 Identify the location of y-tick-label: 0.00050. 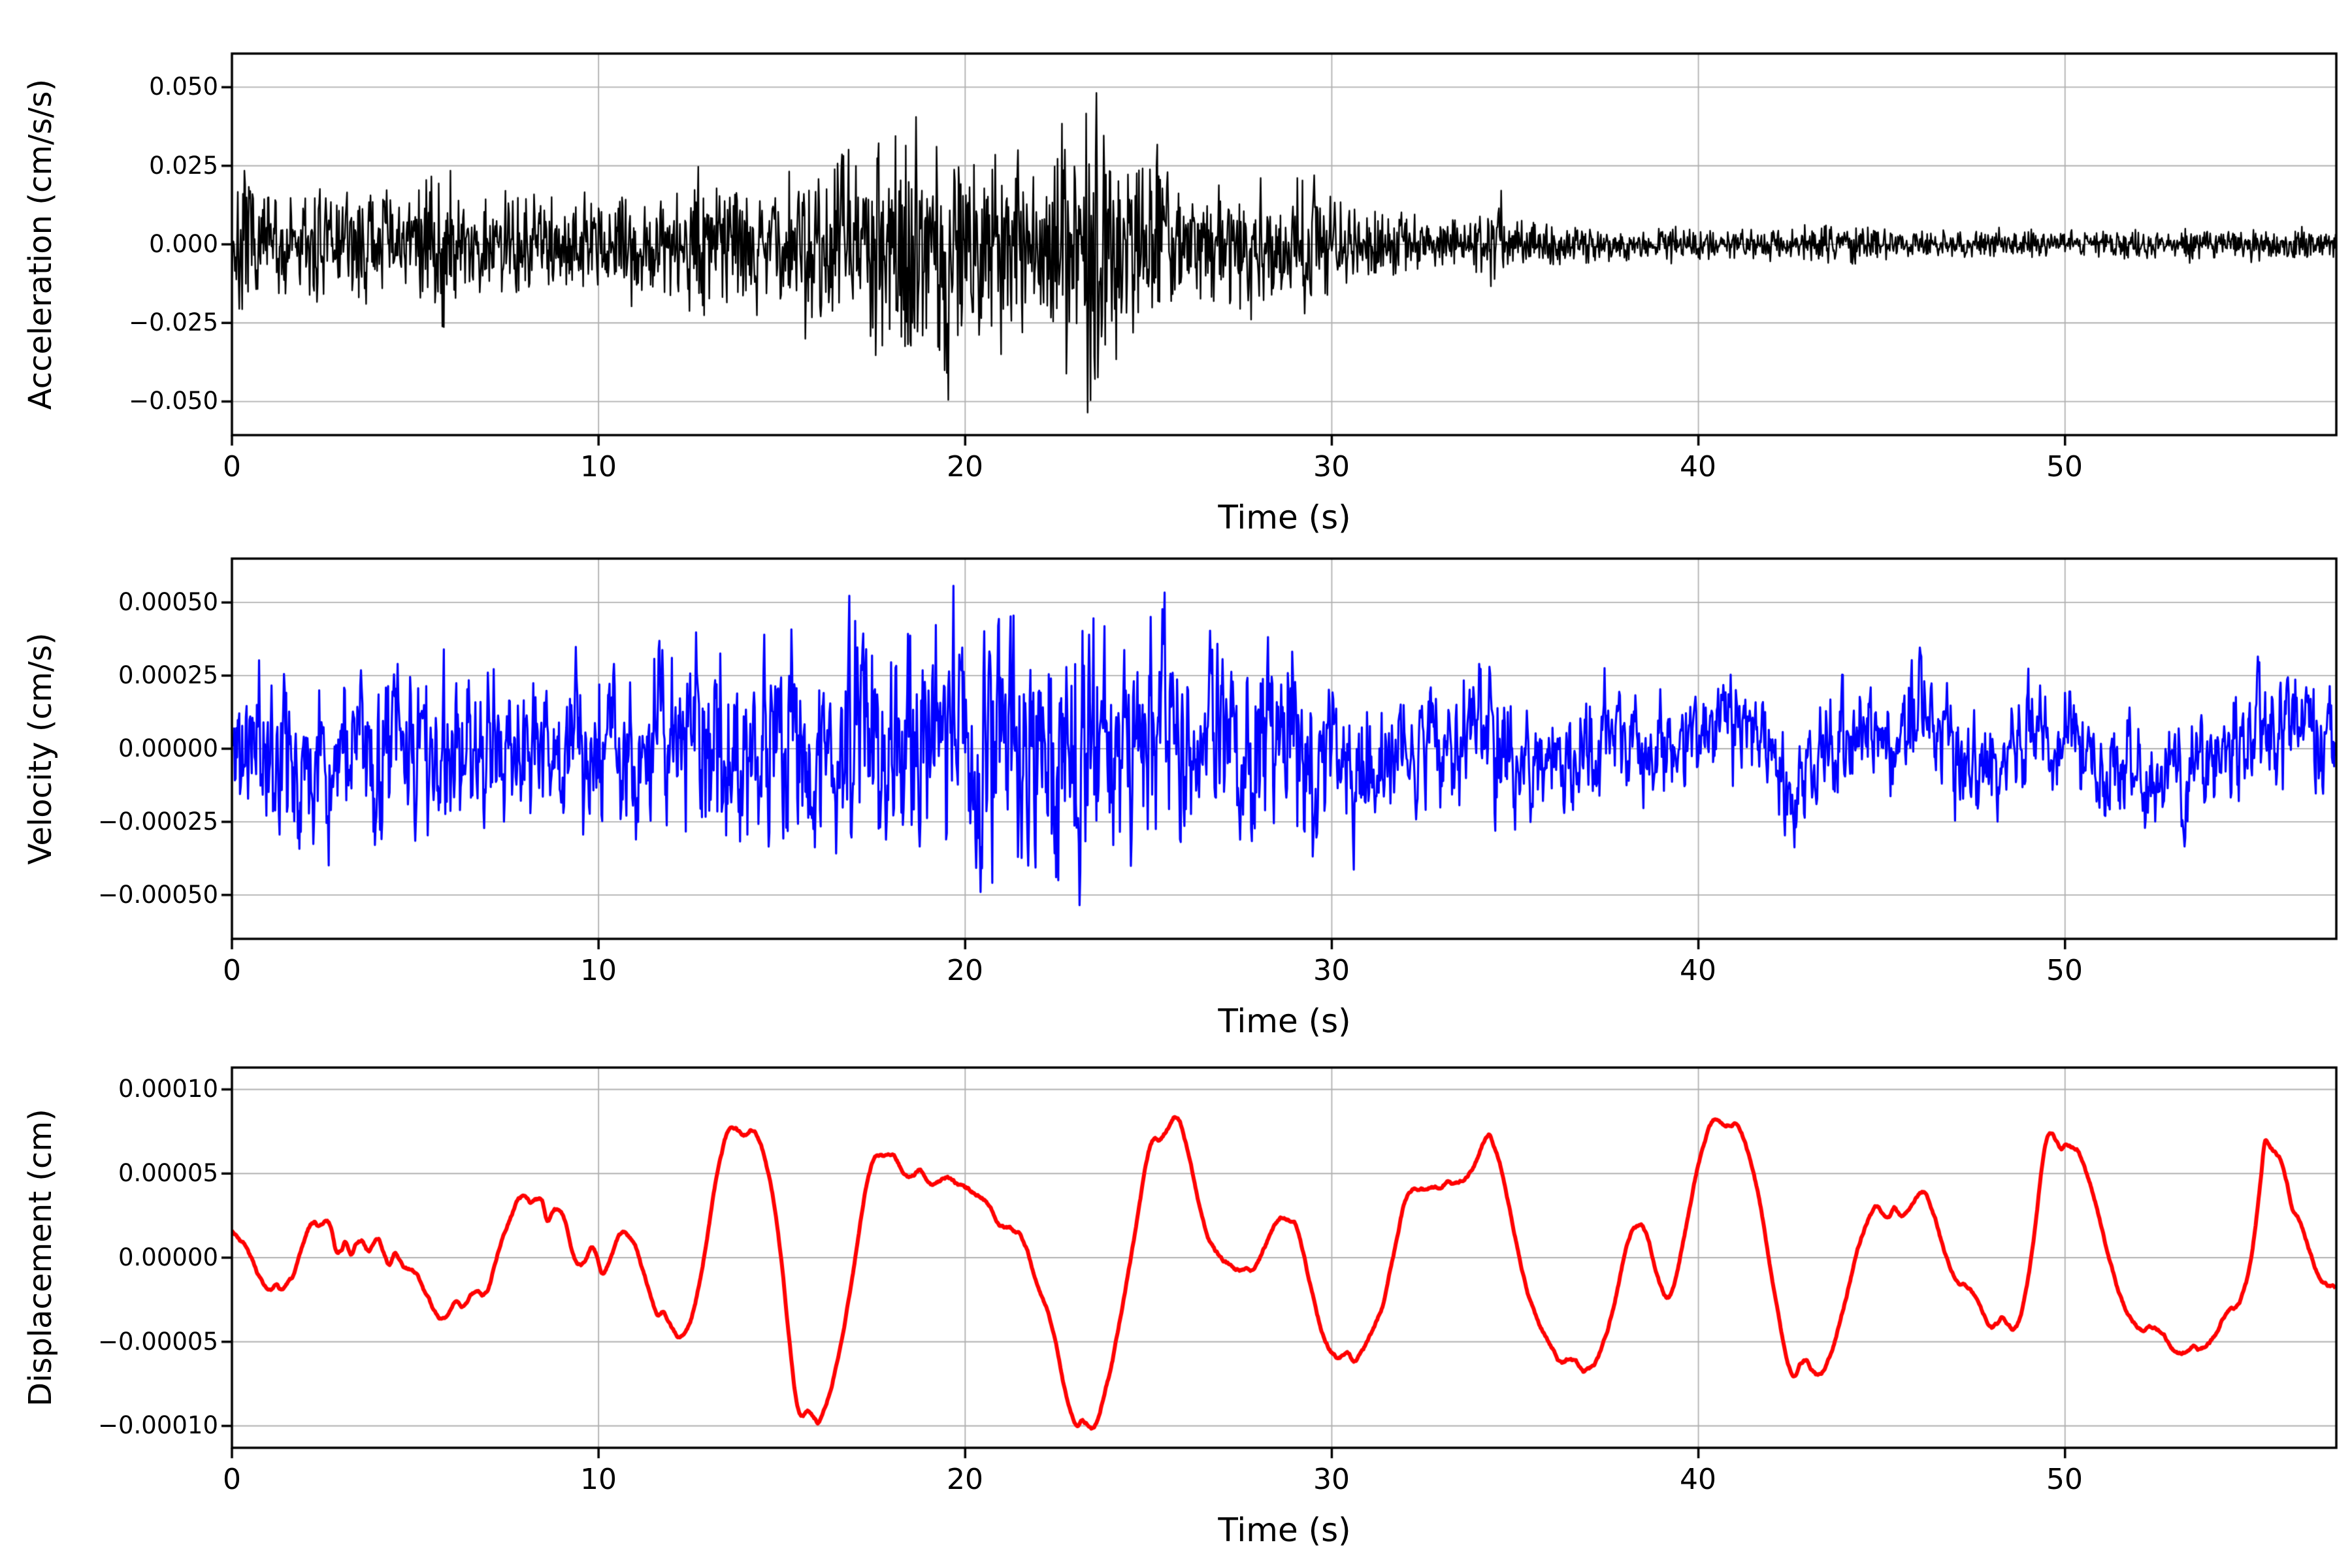
(168, 602).